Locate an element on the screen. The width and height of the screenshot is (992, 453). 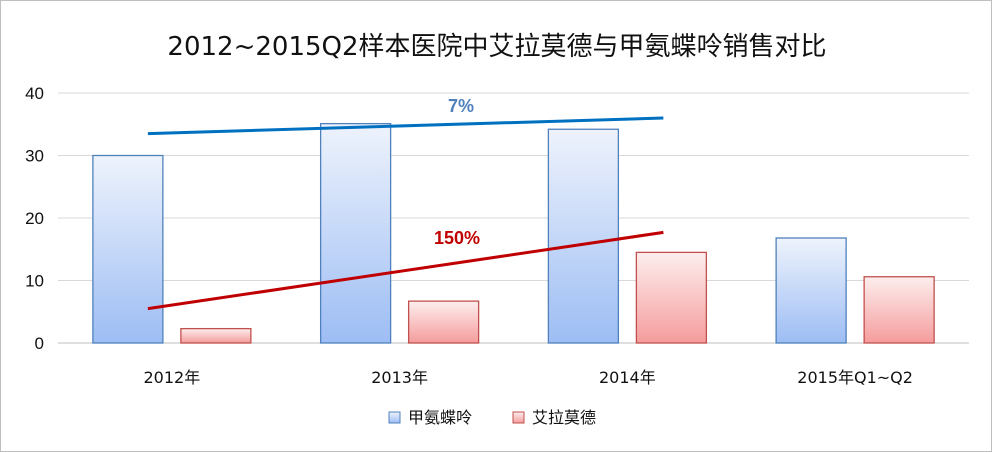
y-tick-label-30: 30 is located at coordinates (34, 156).